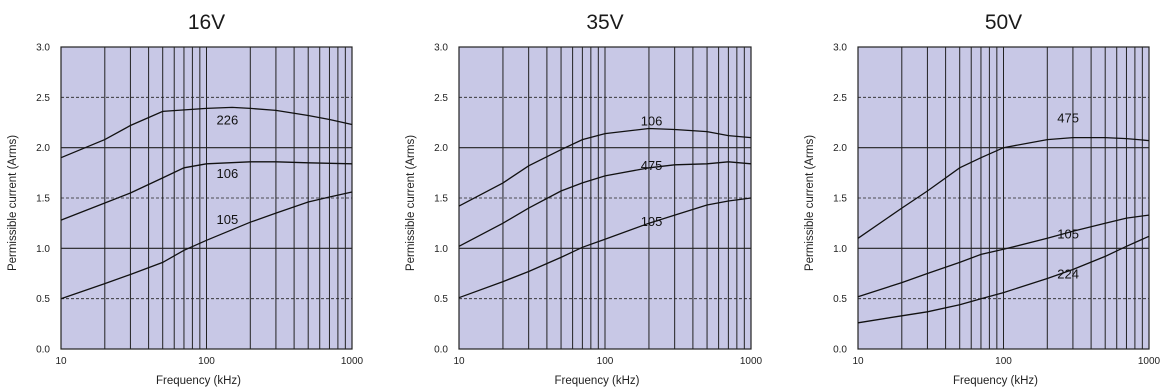 The image size is (1163, 389). What do you see at coordinates (206, 22) in the screenshot?
I see `chart-title: 16V` at bounding box center [206, 22].